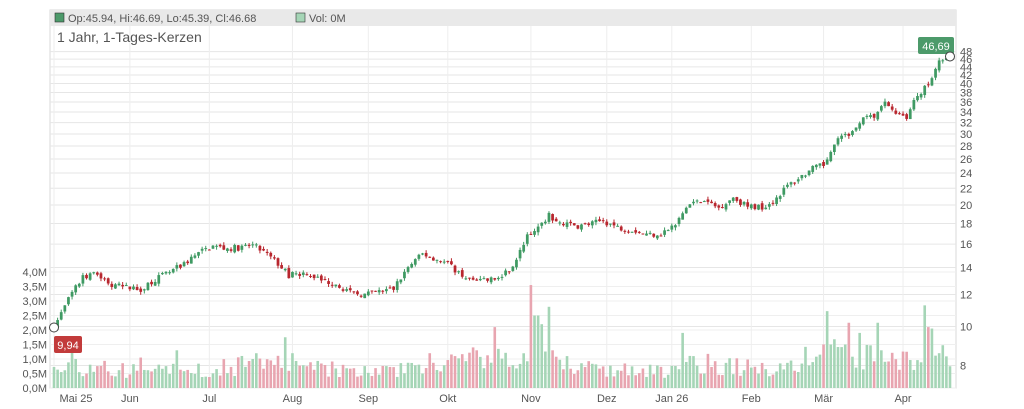 The width and height of the screenshot is (1024, 409). I want to click on price-tick-label: 24, so click(966, 174).